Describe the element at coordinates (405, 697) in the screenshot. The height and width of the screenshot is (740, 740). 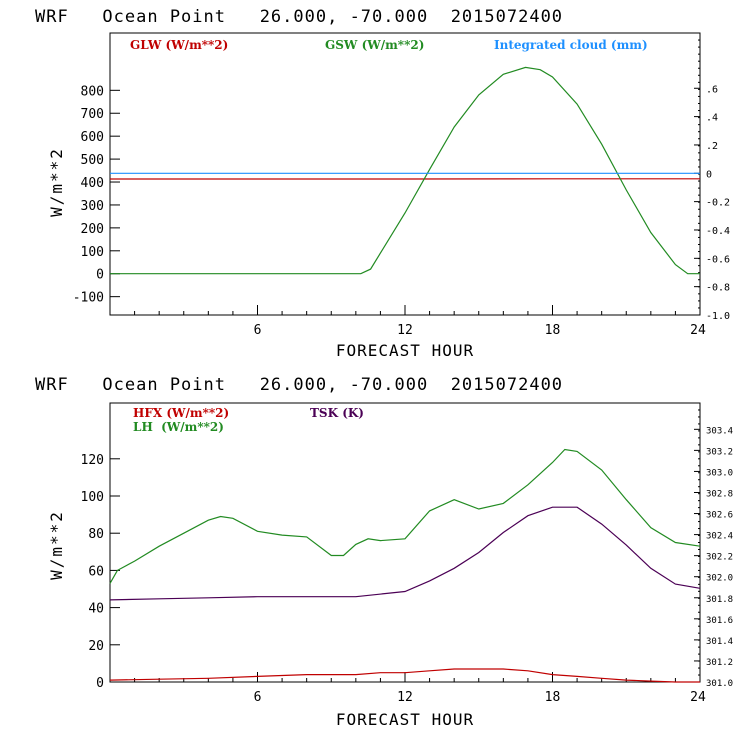
I see `chart-2-x-tick-label: 12` at that location.